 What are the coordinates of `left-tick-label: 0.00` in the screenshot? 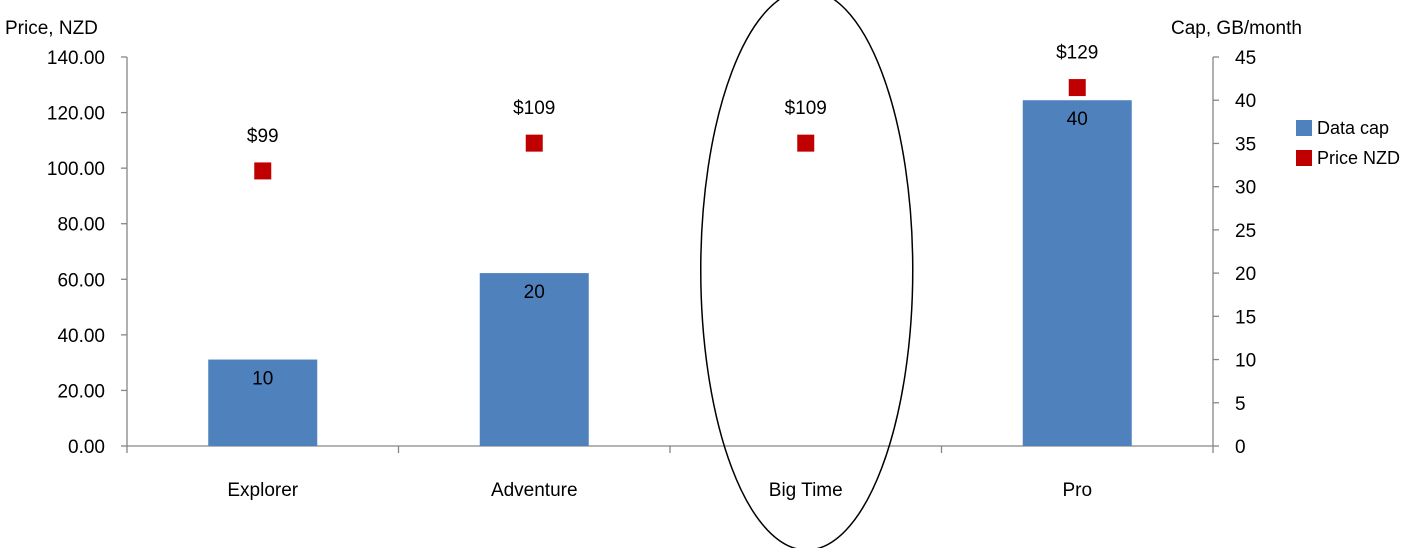 It's located at (86, 447).